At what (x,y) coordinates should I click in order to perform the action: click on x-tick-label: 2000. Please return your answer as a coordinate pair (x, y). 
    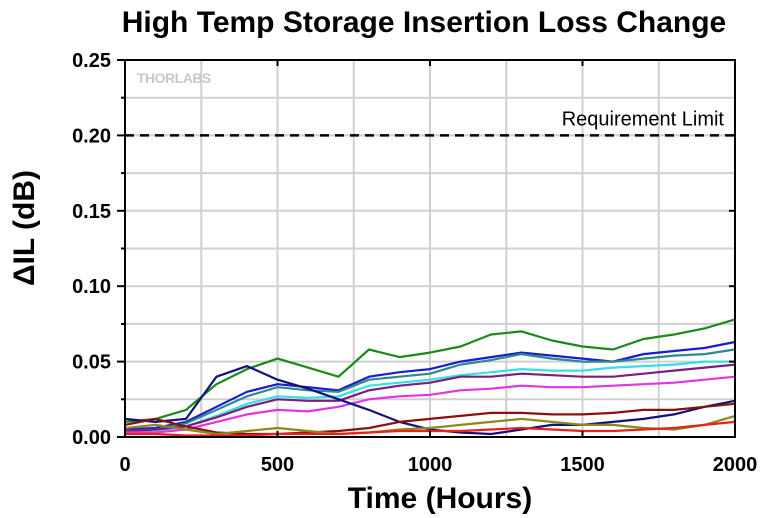
    Looking at the image, I should click on (735, 465).